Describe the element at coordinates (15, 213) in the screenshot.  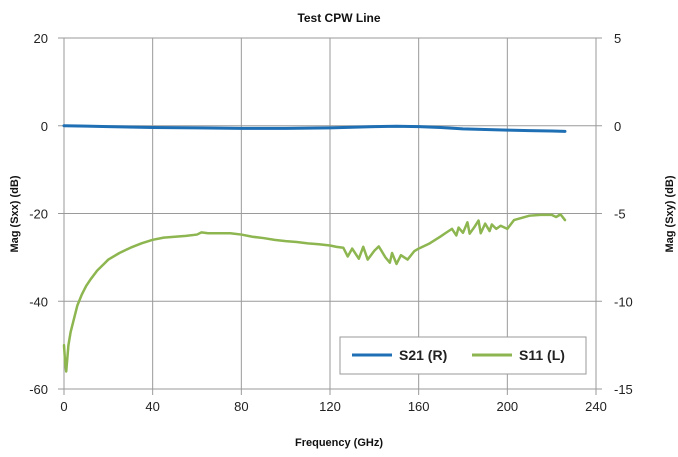
I see `y-left-axis-label: Mag (Sxx) (dB)` at that location.